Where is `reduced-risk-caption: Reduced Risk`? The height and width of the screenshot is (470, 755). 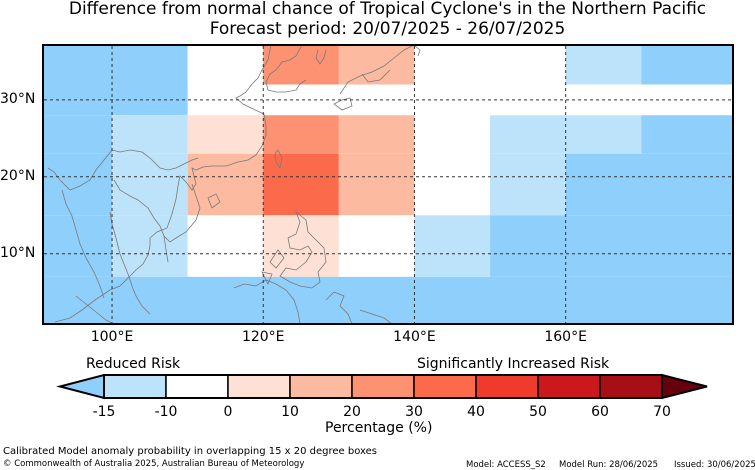 reduced-risk-caption: Reduced Risk is located at coordinates (133, 364).